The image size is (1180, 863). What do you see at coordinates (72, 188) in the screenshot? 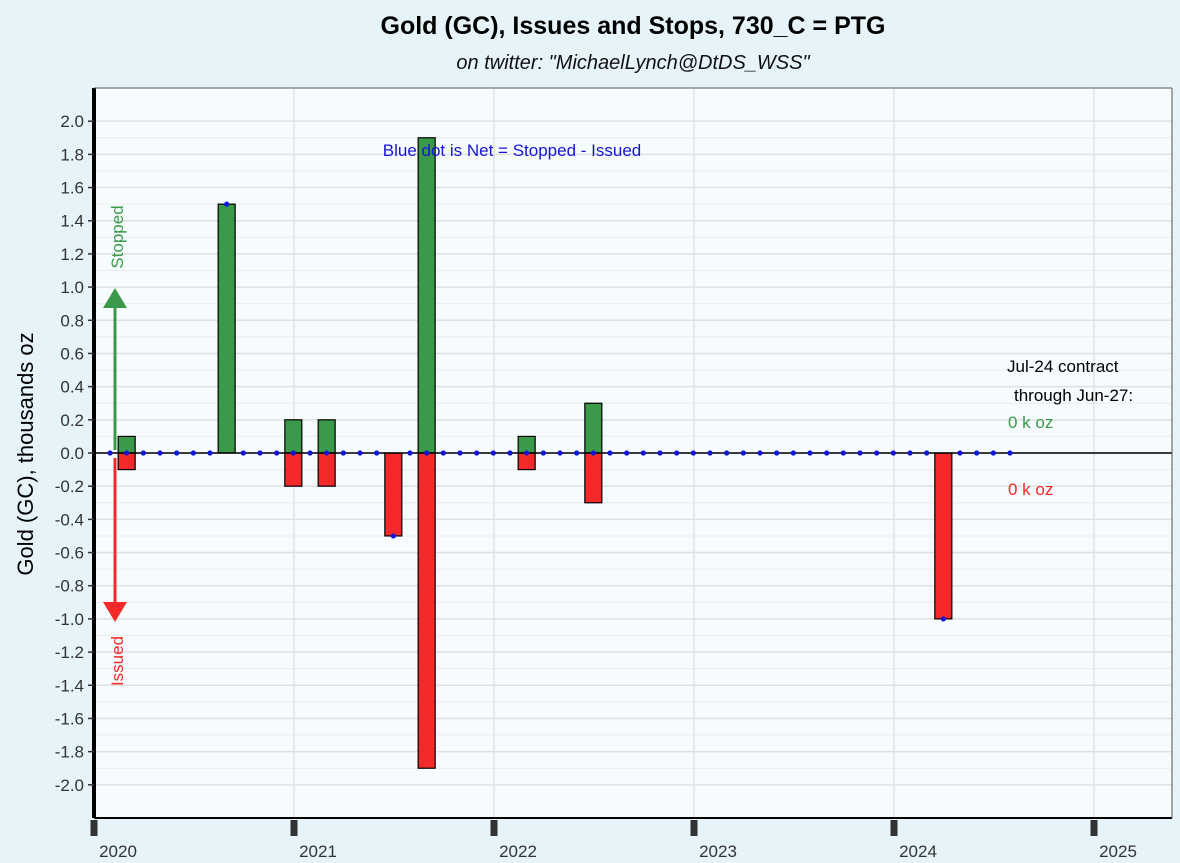
I see `y-tick-label: 1.6` at bounding box center [72, 188].